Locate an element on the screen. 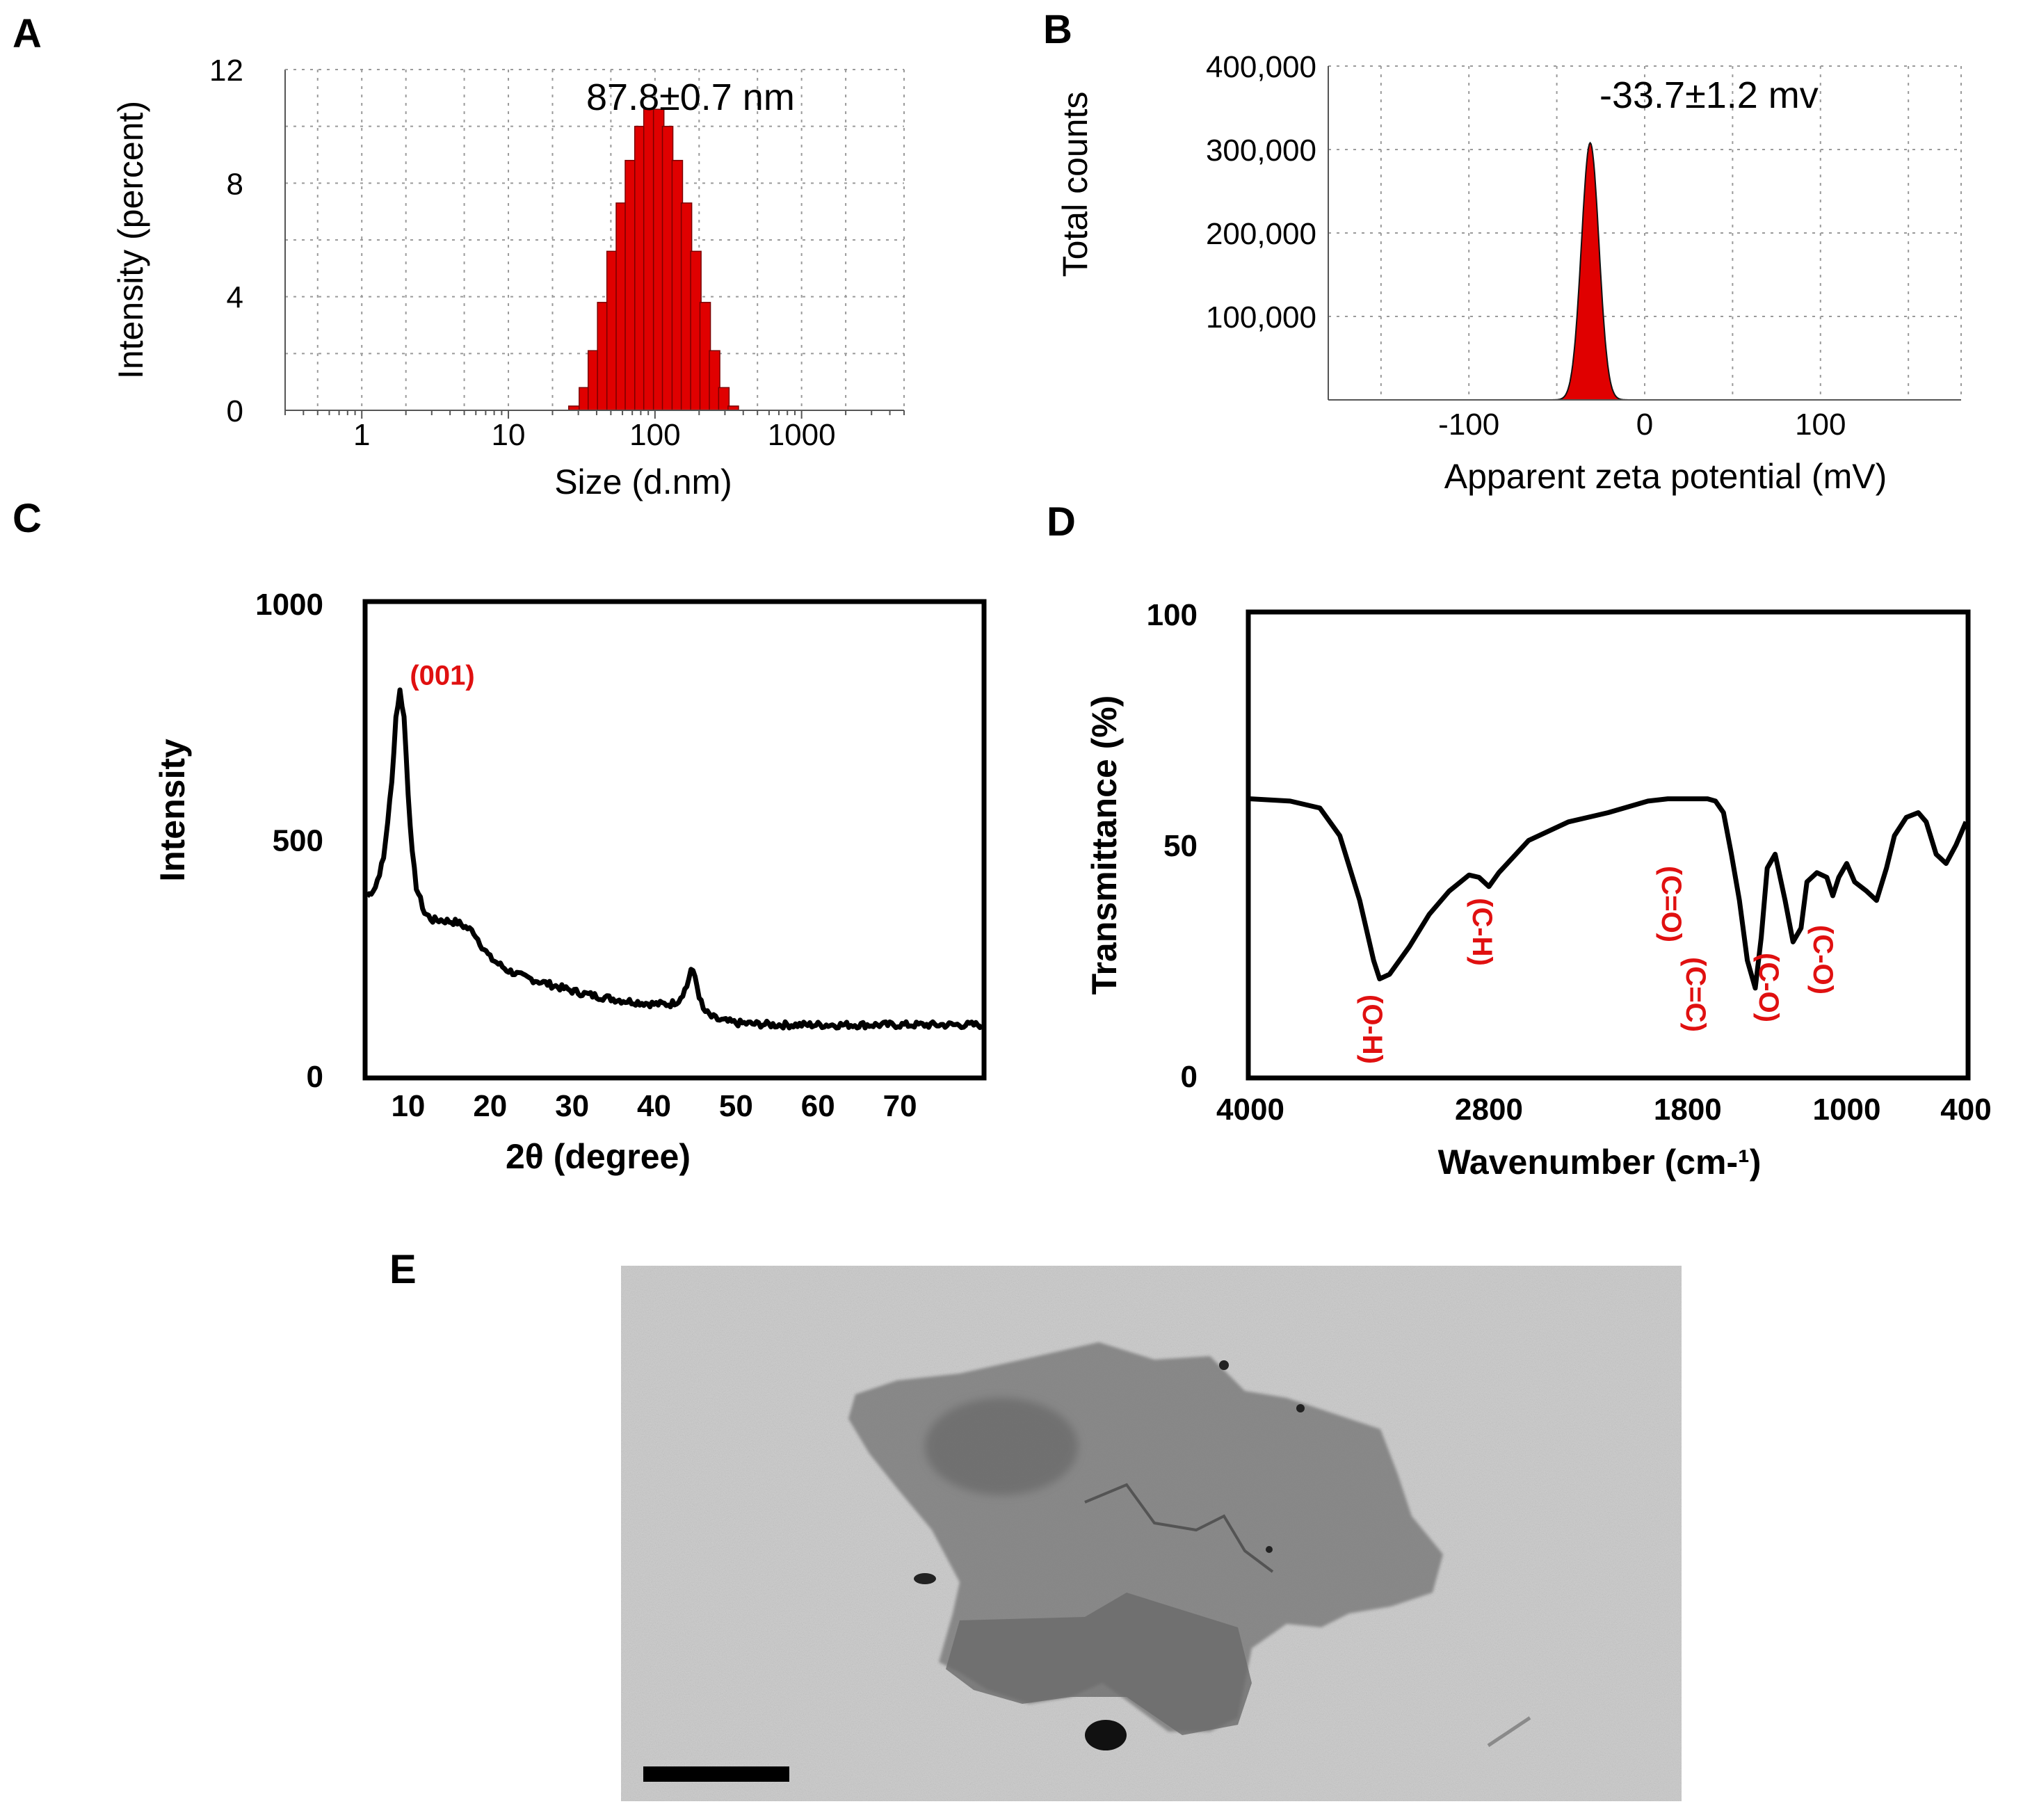  y-tick-label: 300,000 is located at coordinates (1261, 151).